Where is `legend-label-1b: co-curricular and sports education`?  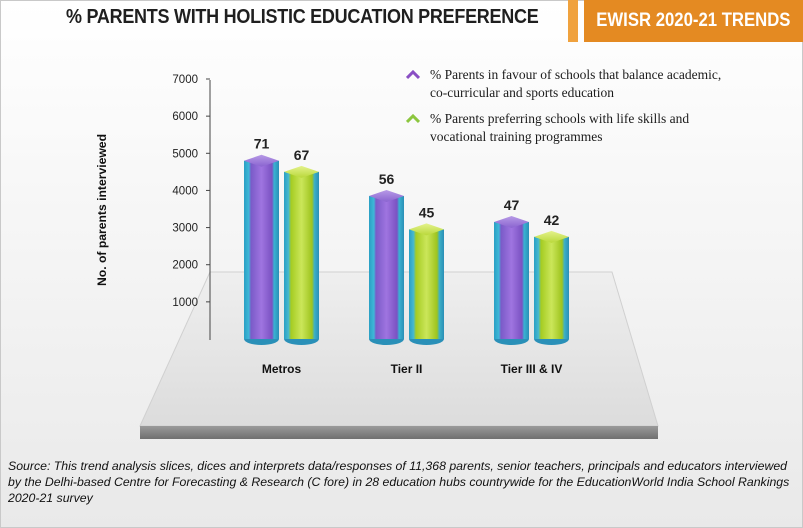
legend-label-1b: co-curricular and sports education is located at coordinates (522, 92).